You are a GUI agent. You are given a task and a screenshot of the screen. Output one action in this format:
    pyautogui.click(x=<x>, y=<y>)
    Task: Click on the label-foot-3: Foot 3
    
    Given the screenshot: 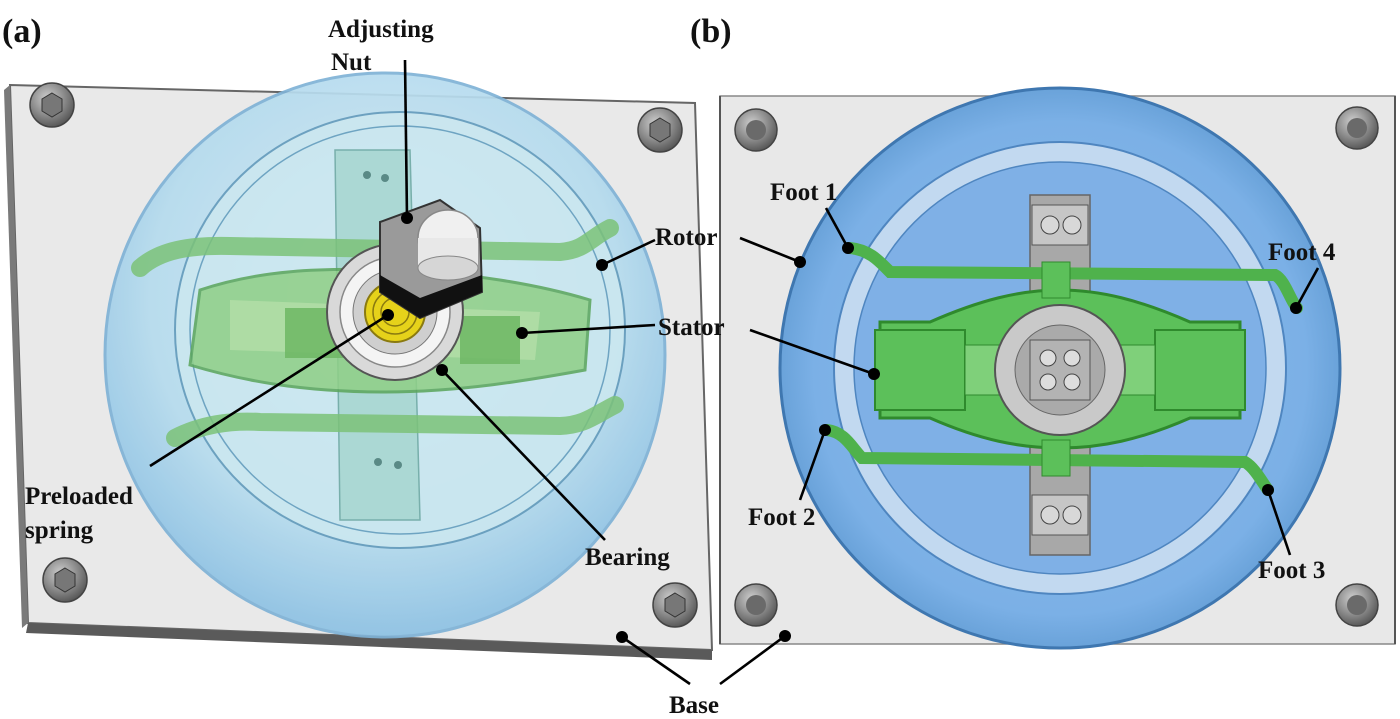 What is the action you would take?
    pyautogui.click(x=1291, y=570)
    